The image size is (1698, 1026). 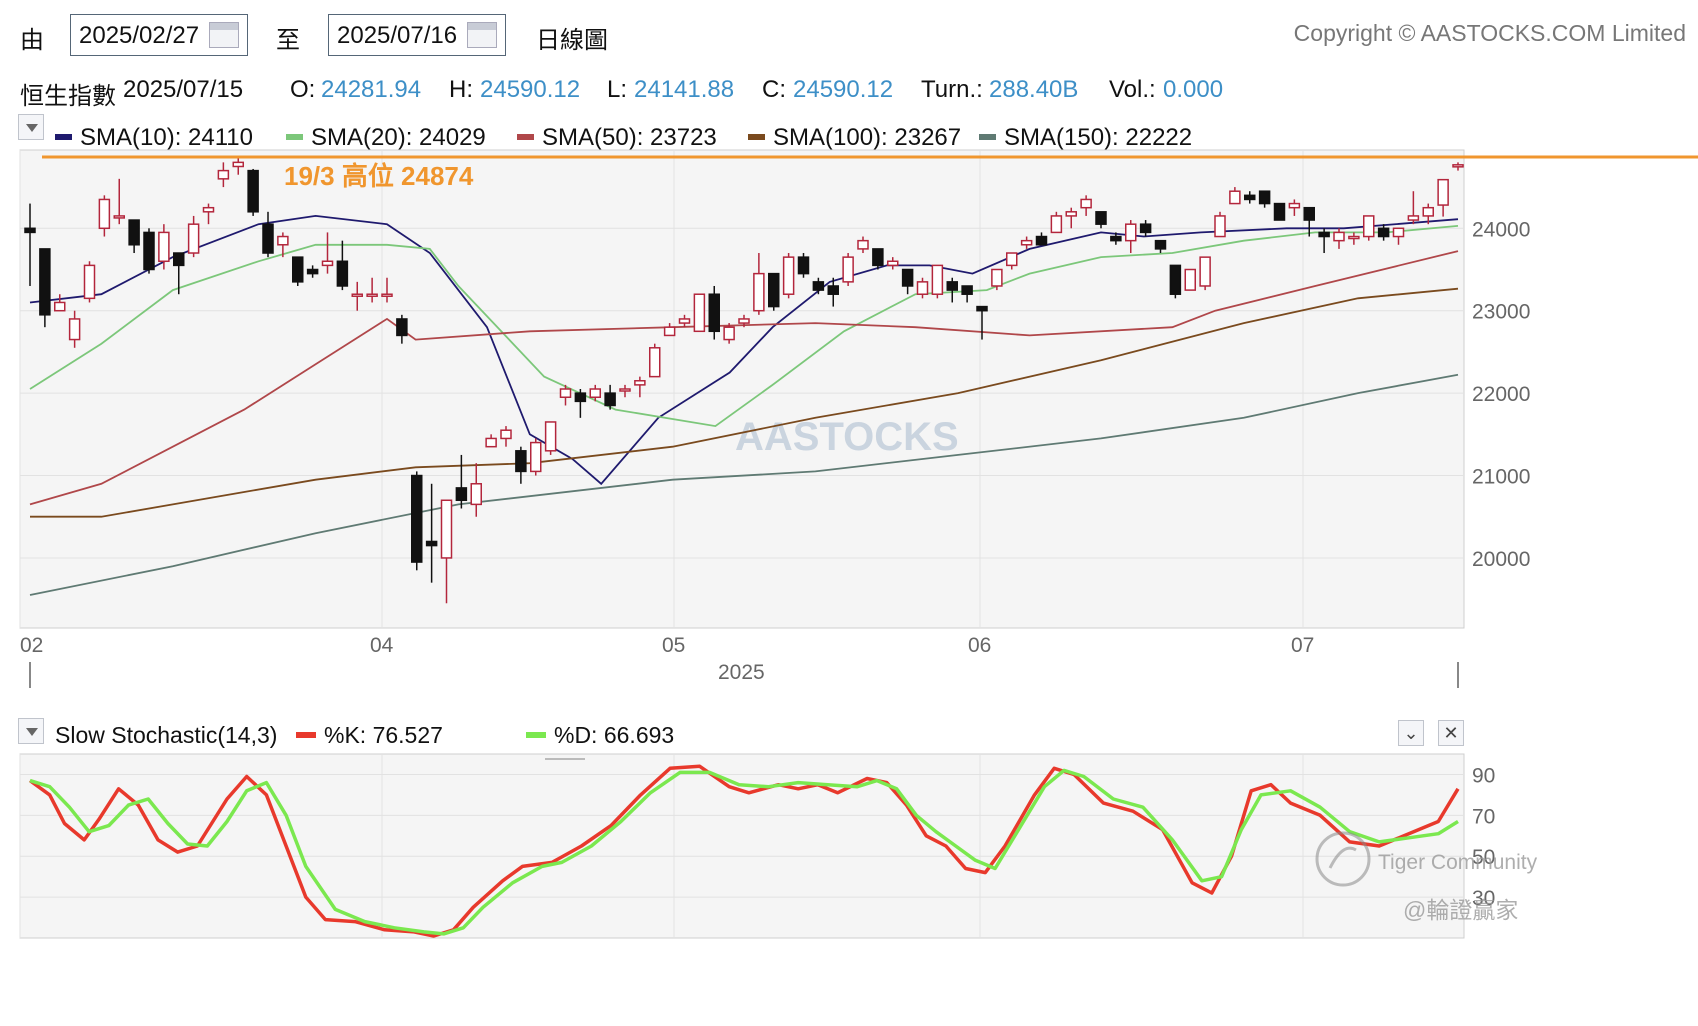 I want to click on sma100-label: SMA(100): 23267, so click(x=867, y=137).